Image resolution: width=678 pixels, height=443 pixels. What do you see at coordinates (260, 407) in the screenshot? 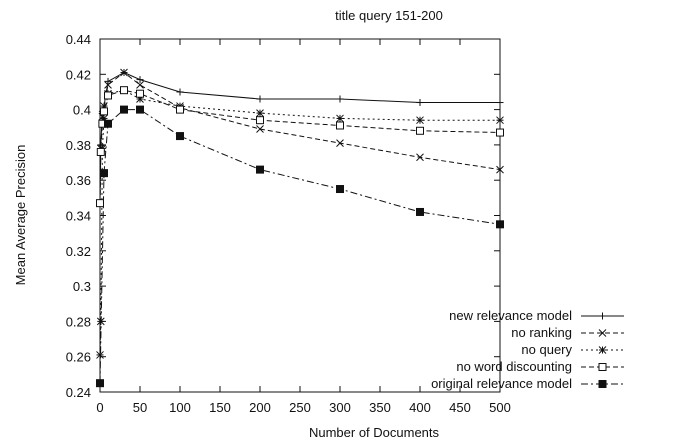
I see `x-tick-label: 200` at bounding box center [260, 407].